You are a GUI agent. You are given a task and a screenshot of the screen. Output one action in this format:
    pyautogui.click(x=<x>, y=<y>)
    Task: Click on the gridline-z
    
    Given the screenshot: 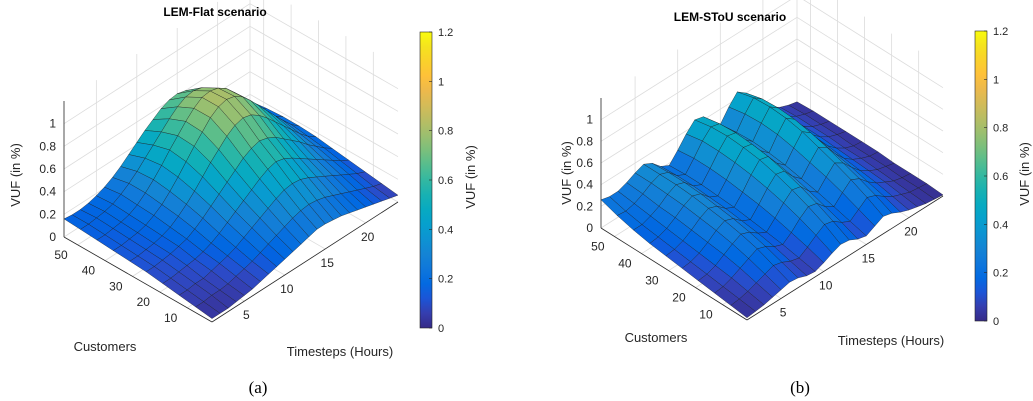 What is the action you would take?
    pyautogui.click(x=772, y=60)
    